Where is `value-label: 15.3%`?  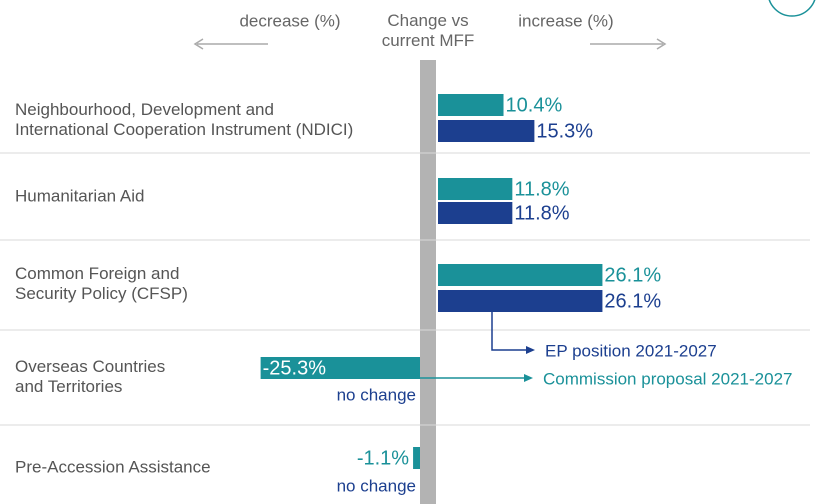 value-label: 15.3% is located at coordinates (564, 131).